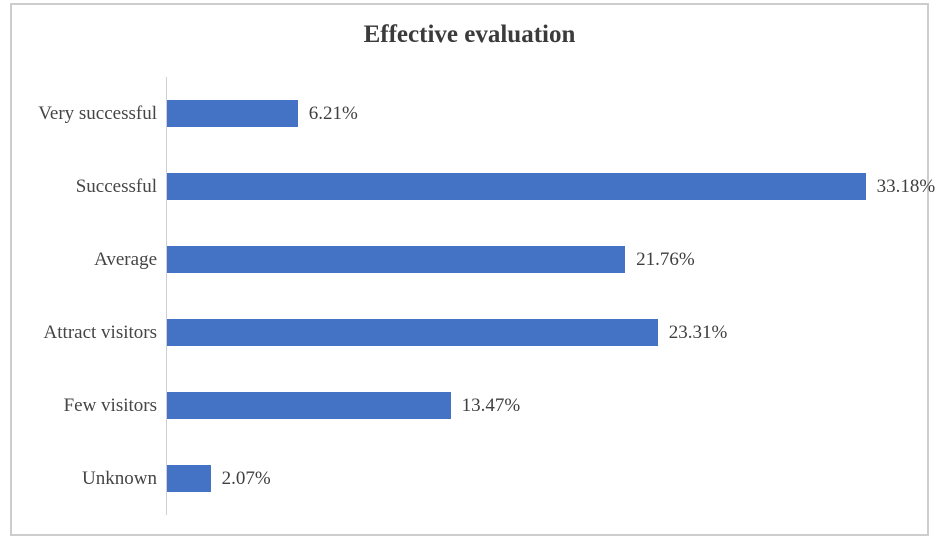  I want to click on category-label: Very successful, so click(97, 113).